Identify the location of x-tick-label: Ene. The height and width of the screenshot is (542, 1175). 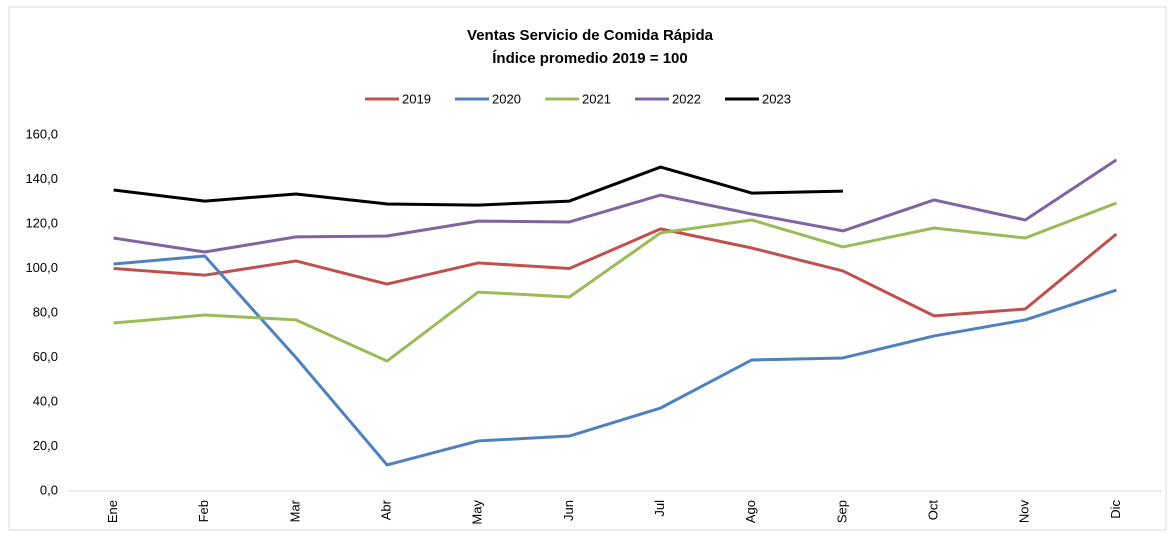
(112, 511).